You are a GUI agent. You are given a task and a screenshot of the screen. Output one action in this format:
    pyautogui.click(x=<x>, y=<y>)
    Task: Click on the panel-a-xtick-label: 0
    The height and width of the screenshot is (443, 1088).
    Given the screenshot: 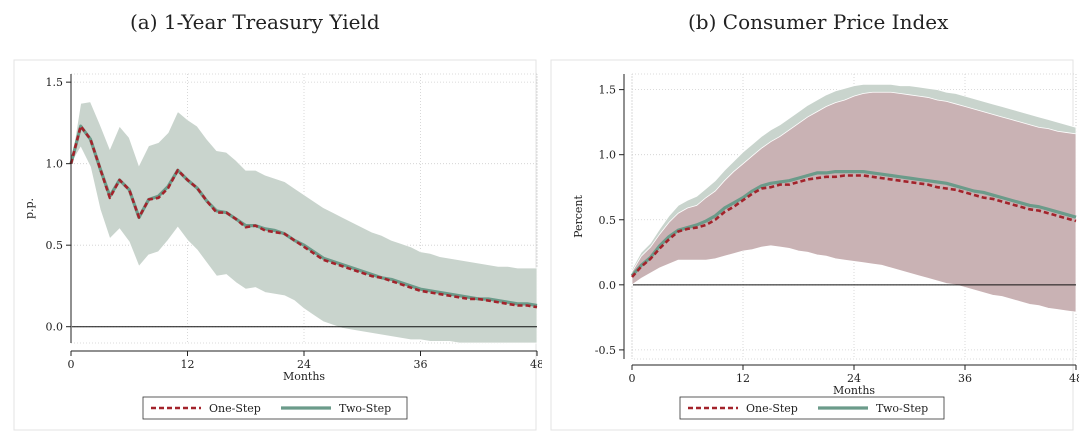 What is the action you would take?
    pyautogui.click(x=71, y=364)
    